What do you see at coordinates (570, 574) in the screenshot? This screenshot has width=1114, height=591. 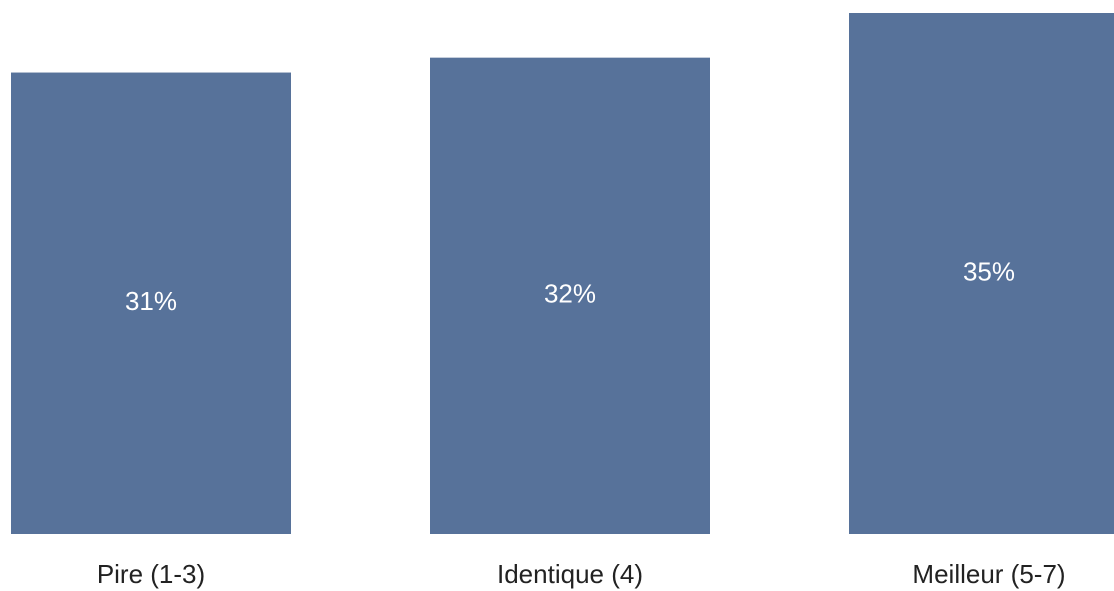 I see `category-label-identique-4: Identique (4)` at bounding box center [570, 574].